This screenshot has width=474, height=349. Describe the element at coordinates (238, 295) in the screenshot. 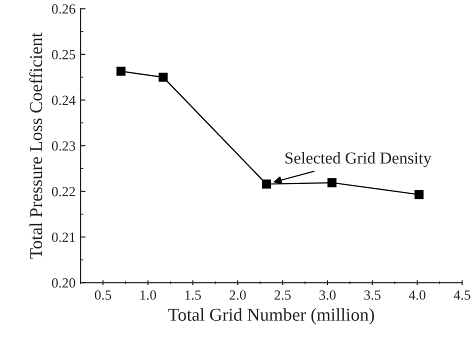

I see `x-tick-label: 2.0` at that location.